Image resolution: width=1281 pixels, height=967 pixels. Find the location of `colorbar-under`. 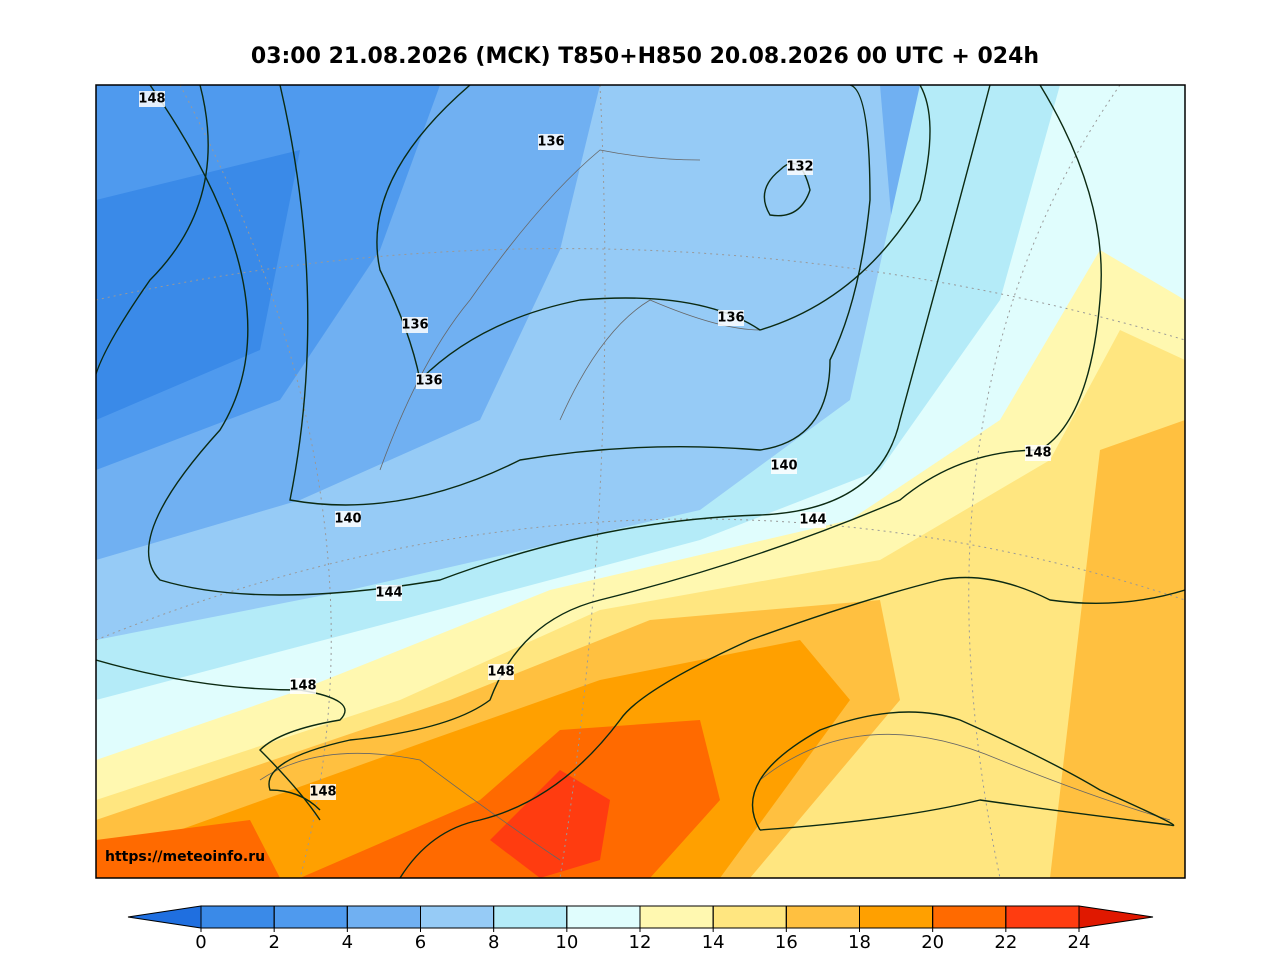

colorbar-under is located at coordinates (164, 917).